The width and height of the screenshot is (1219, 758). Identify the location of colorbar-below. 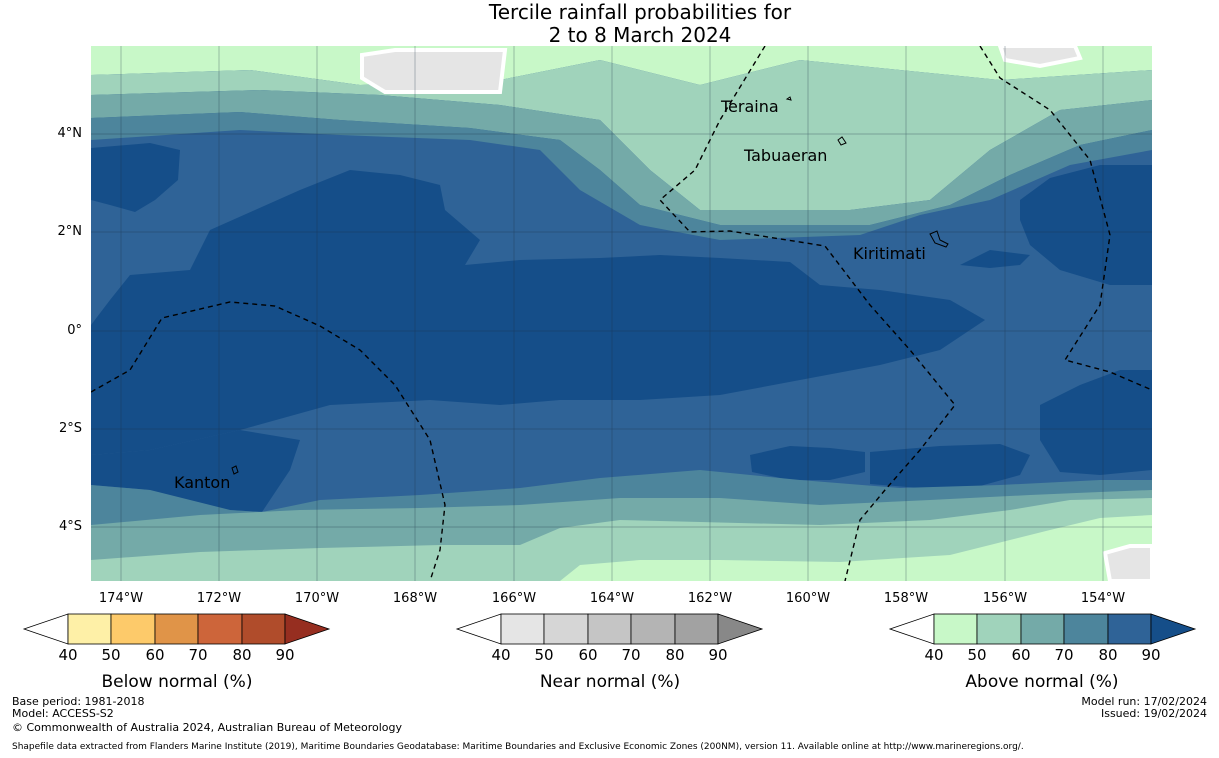
(176, 629).